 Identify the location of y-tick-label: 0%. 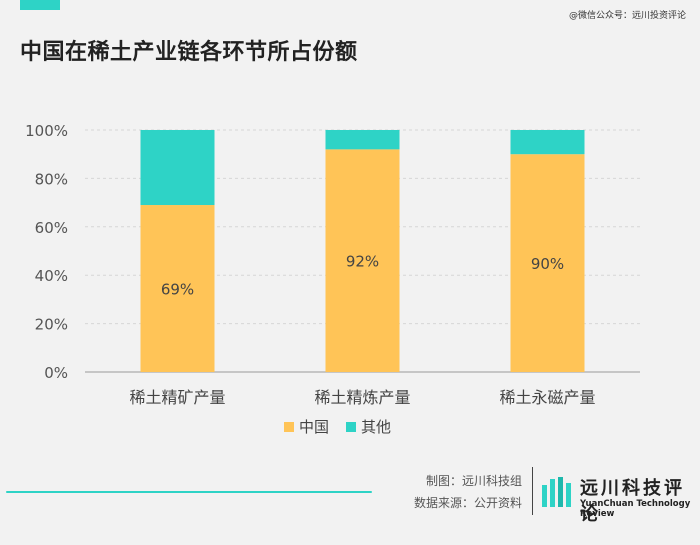
(56, 373).